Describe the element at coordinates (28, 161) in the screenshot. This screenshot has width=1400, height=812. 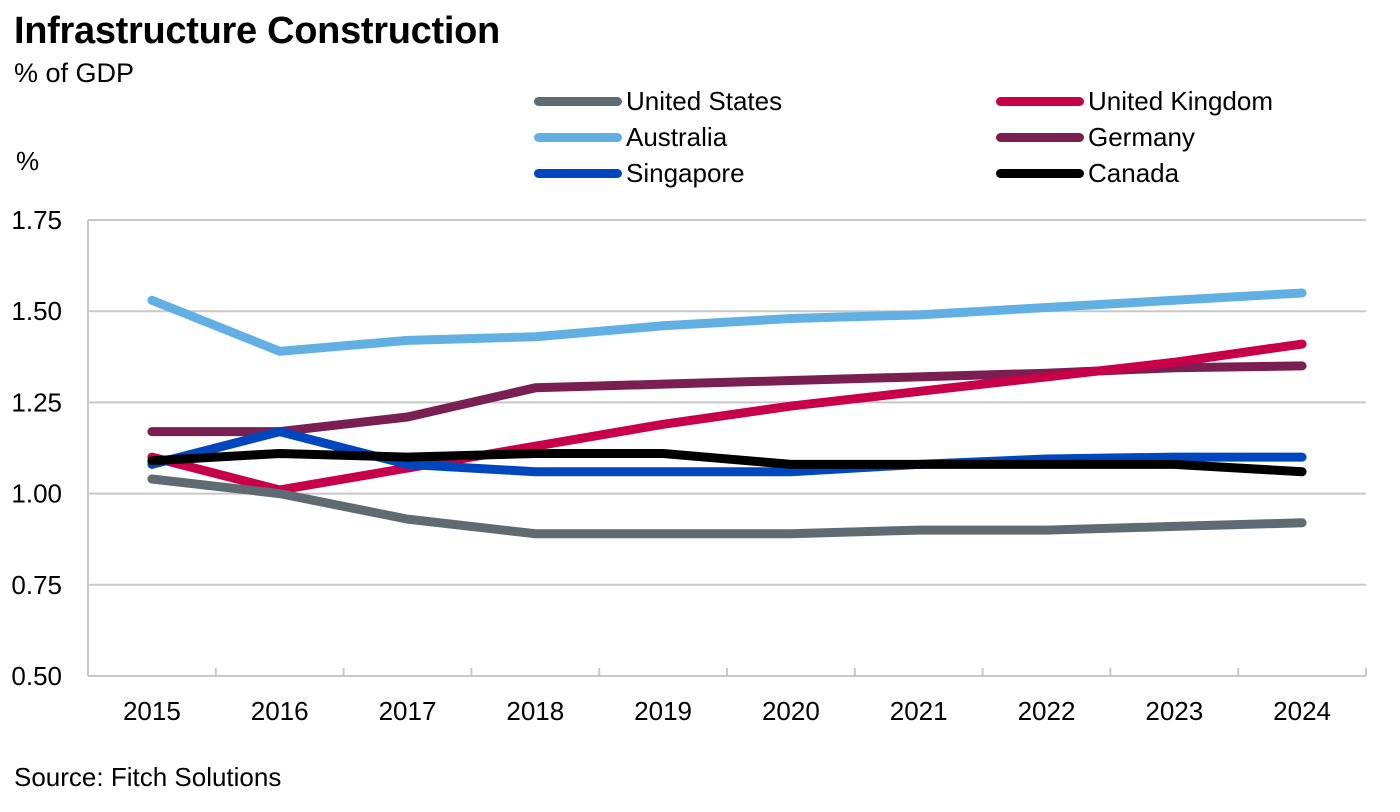
I see `y-axis-label: %` at that location.